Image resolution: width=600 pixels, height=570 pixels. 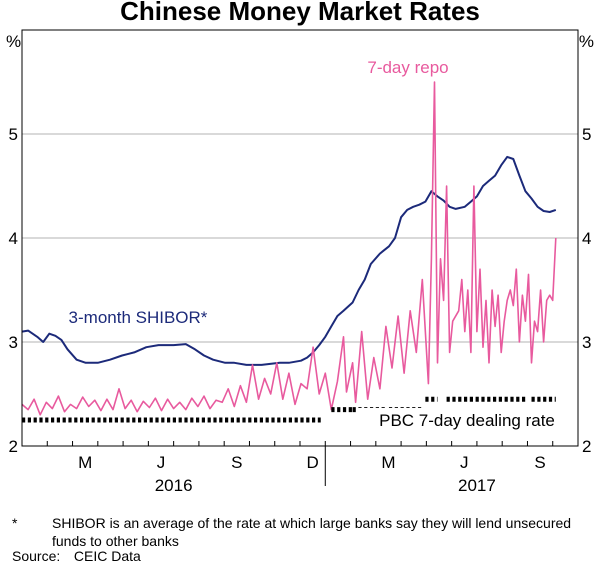 I want to click on y-tick-label-left: 4, so click(x=13, y=238).